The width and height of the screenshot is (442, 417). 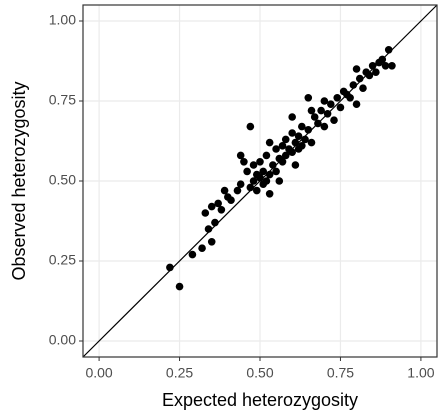 What do you see at coordinates (420, 373) in the screenshot?
I see `x-tick-label: 1.00` at bounding box center [420, 373].